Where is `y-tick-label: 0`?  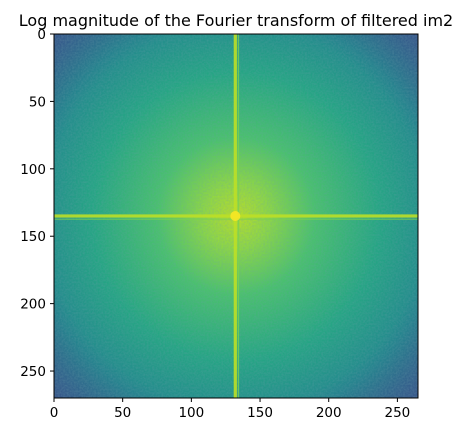
y-tick-label: 0 is located at coordinates (41, 35).